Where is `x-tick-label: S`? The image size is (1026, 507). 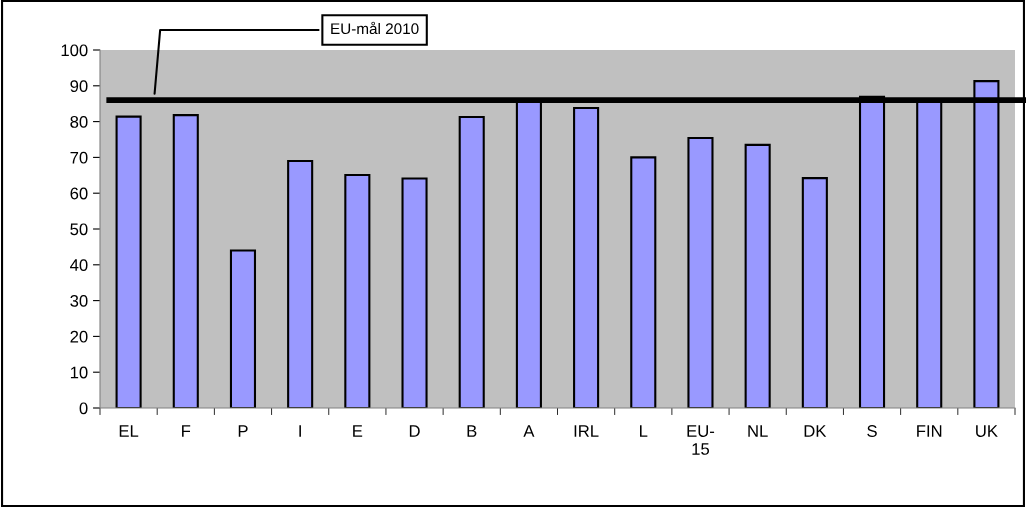 x-tick-label: S is located at coordinates (872, 431).